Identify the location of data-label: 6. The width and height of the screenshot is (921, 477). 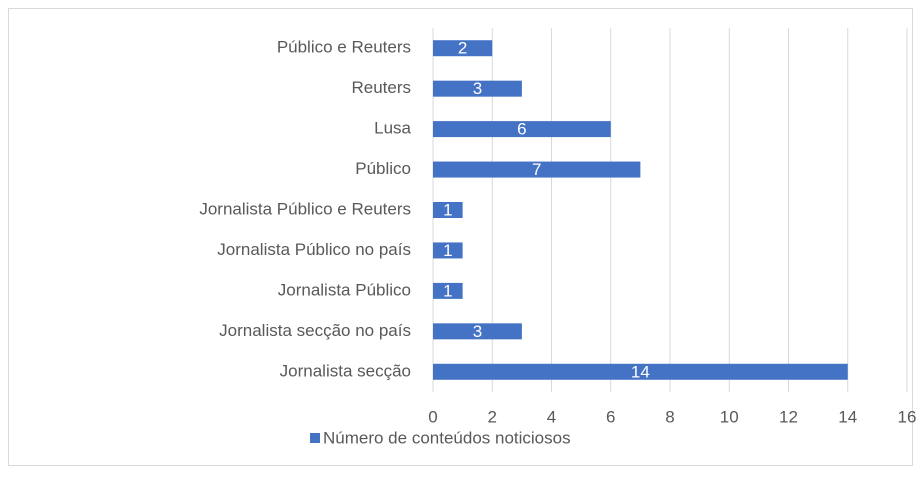
(521, 129).